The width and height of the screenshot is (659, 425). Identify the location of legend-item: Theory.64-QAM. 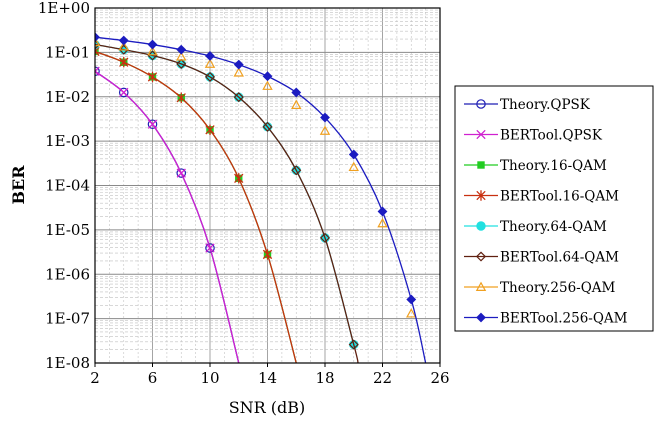
(535, 227).